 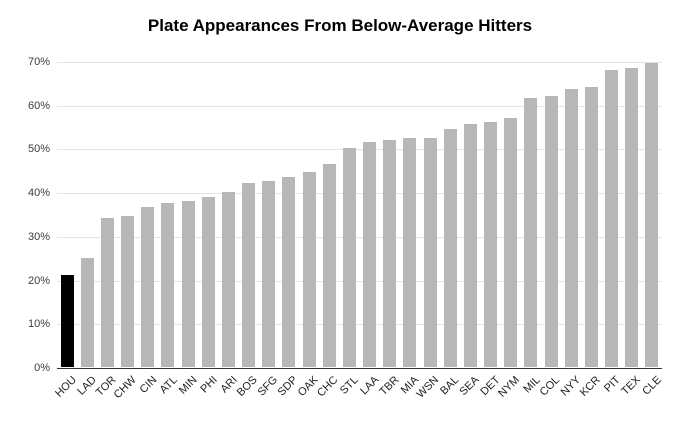 I want to click on x-tick-label: BOS, so click(x=248, y=386).